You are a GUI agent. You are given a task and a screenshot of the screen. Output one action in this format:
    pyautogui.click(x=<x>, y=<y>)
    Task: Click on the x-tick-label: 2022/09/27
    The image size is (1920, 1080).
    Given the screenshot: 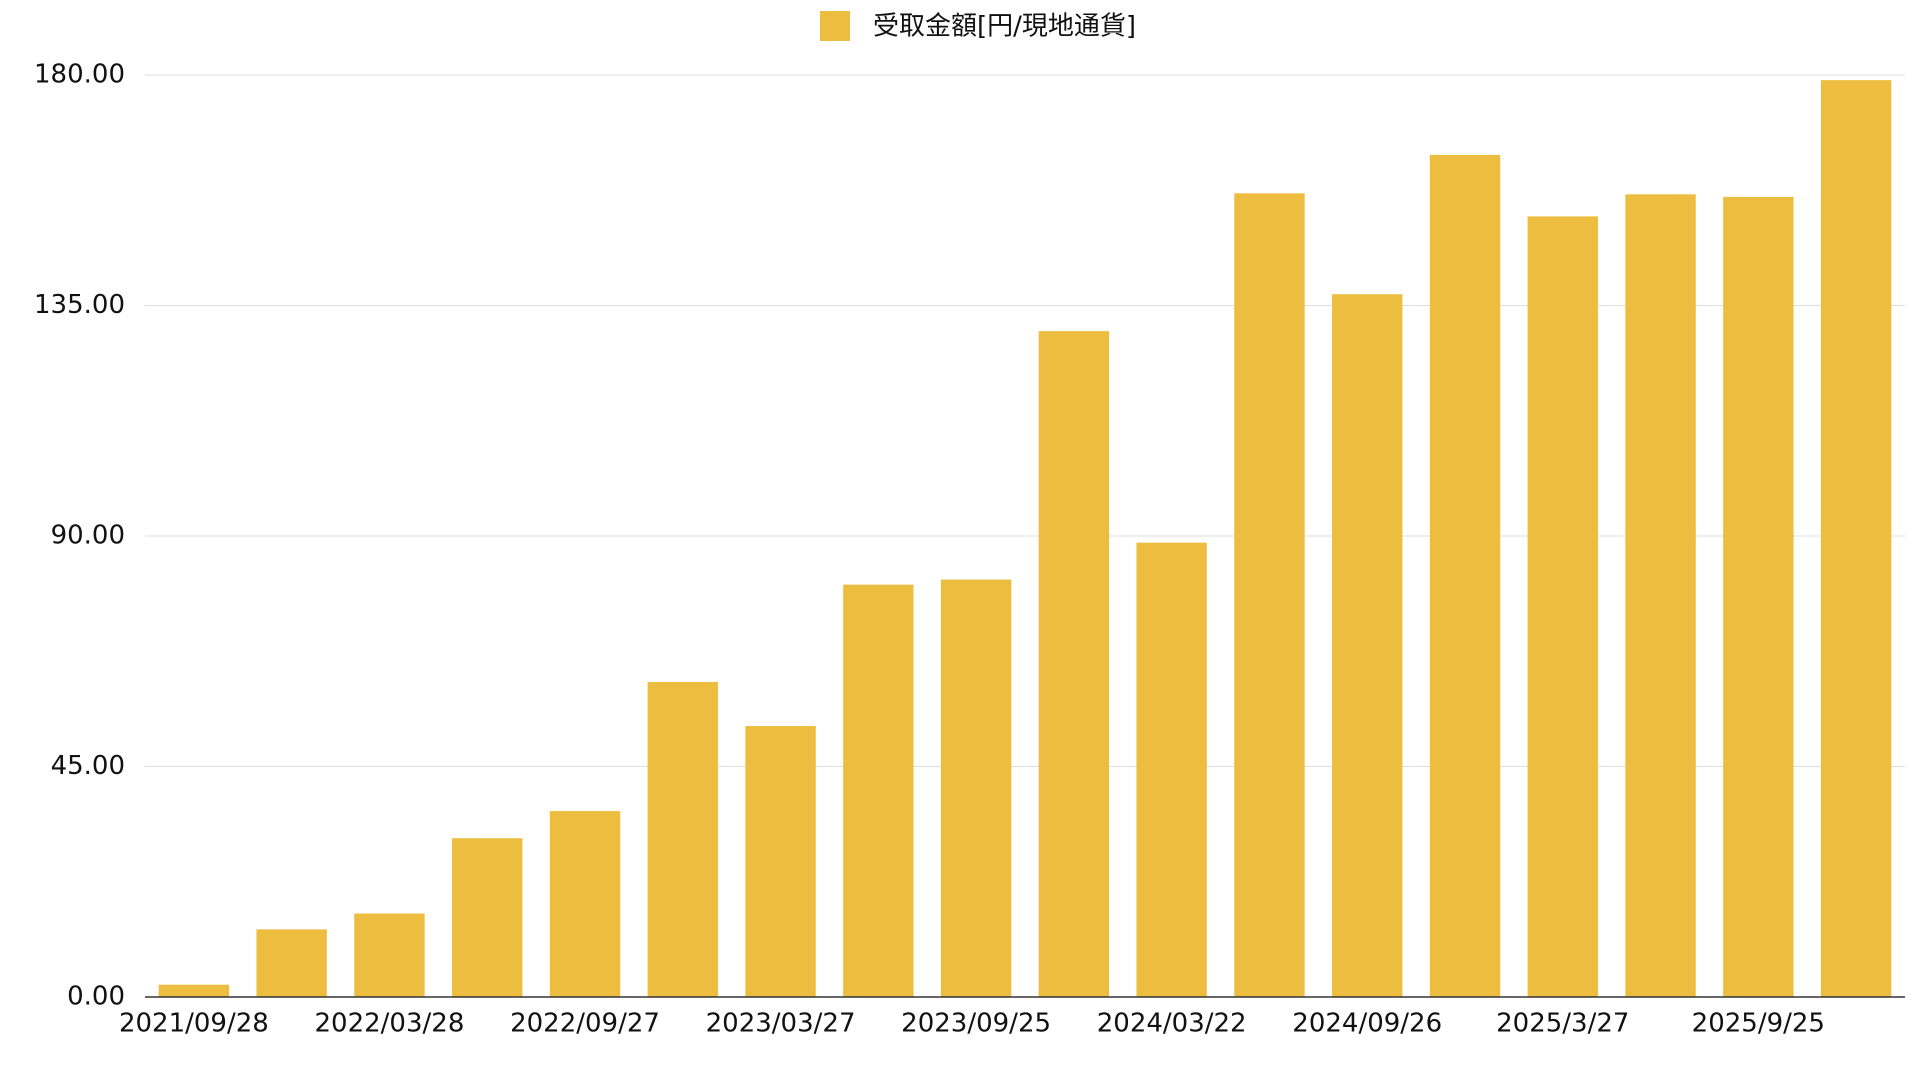 What is the action you would take?
    pyautogui.click(x=585, y=1024)
    